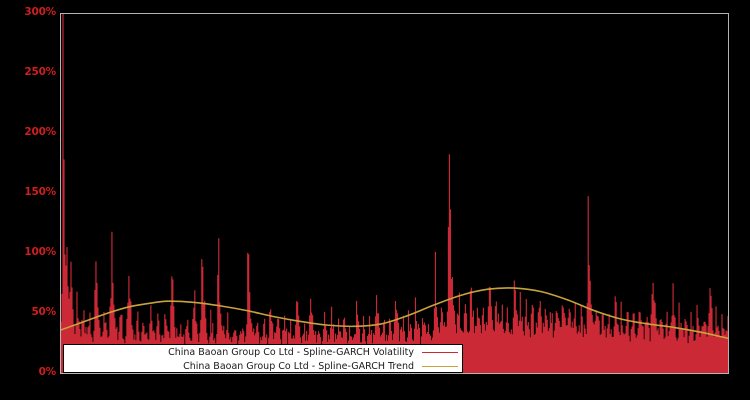 The width and height of the screenshot is (750, 400). I want to click on legend-swatch-volatility, so click(440, 352).